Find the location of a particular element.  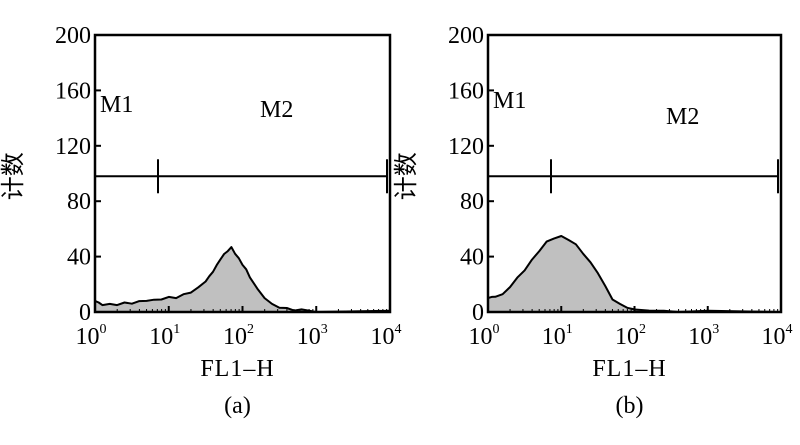

panel-caption: (b) is located at coordinates (630, 406).